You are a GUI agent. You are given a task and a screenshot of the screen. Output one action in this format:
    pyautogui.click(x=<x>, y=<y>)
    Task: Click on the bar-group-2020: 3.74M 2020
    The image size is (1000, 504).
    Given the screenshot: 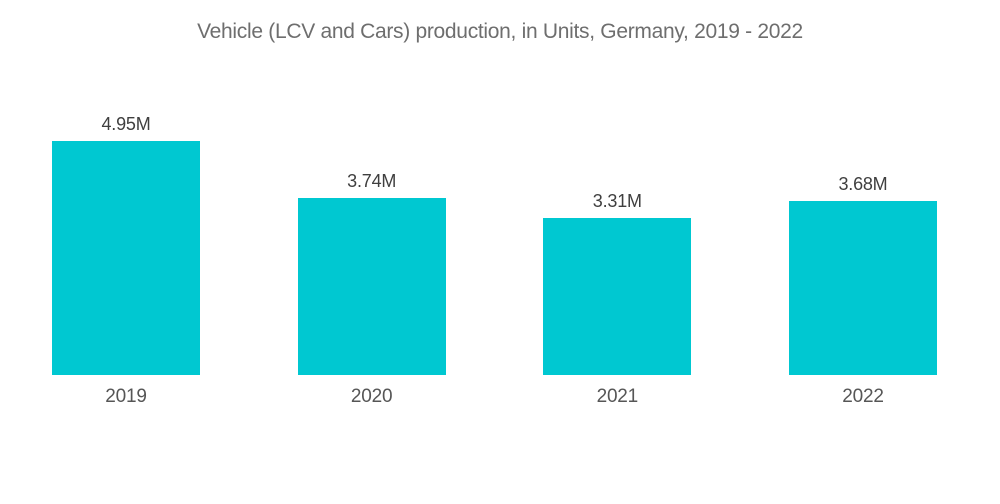 What is the action you would take?
    pyautogui.click(x=371, y=254)
    